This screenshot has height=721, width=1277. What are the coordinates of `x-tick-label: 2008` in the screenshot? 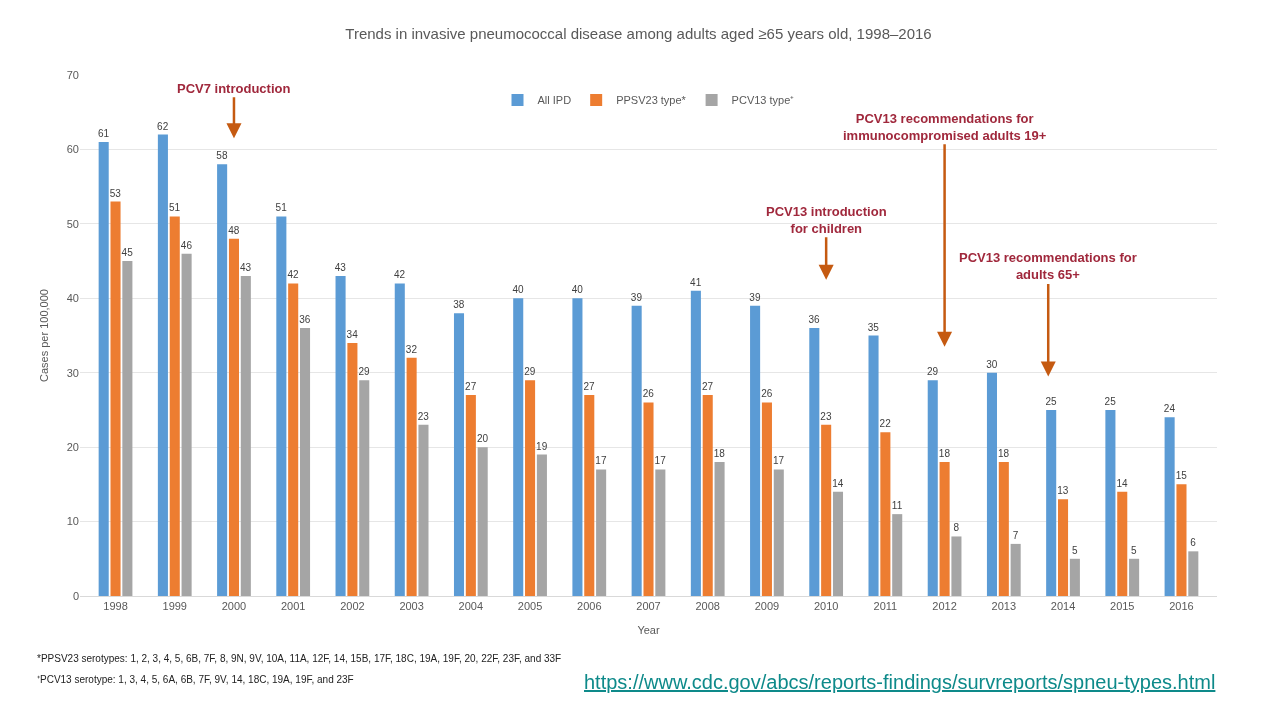 It's located at (707, 606).